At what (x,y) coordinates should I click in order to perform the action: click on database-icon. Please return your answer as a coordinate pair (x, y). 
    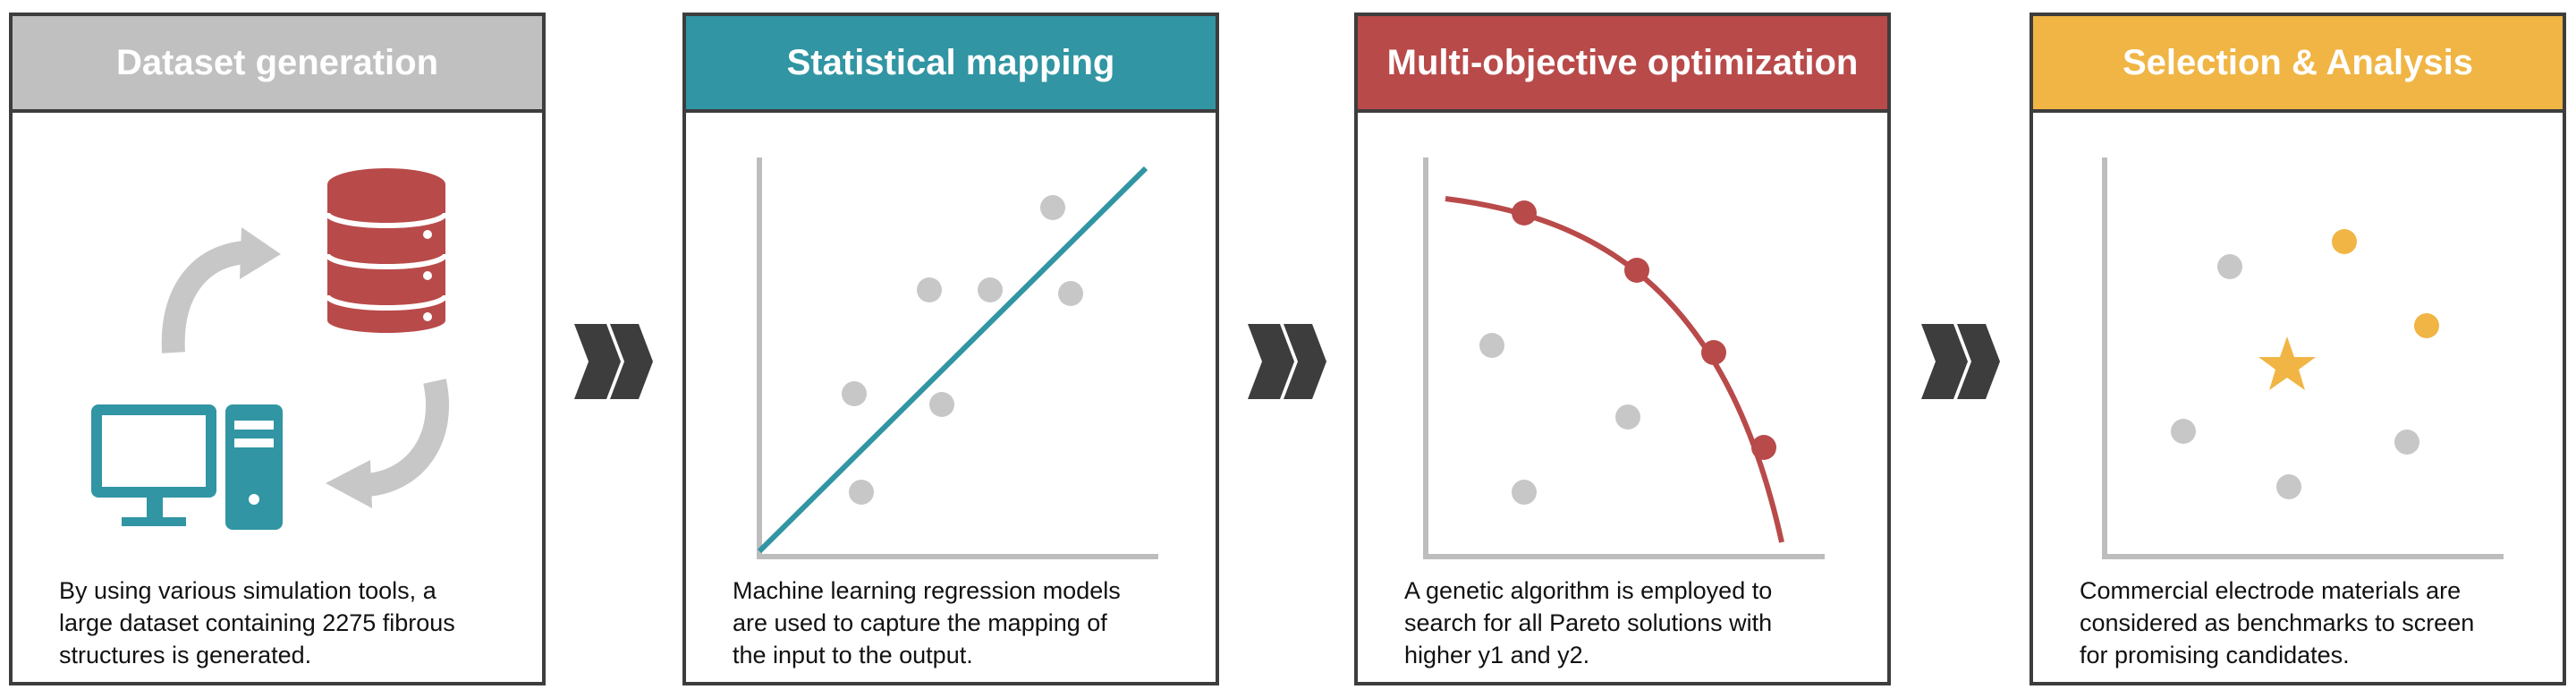
    Looking at the image, I should click on (386, 250).